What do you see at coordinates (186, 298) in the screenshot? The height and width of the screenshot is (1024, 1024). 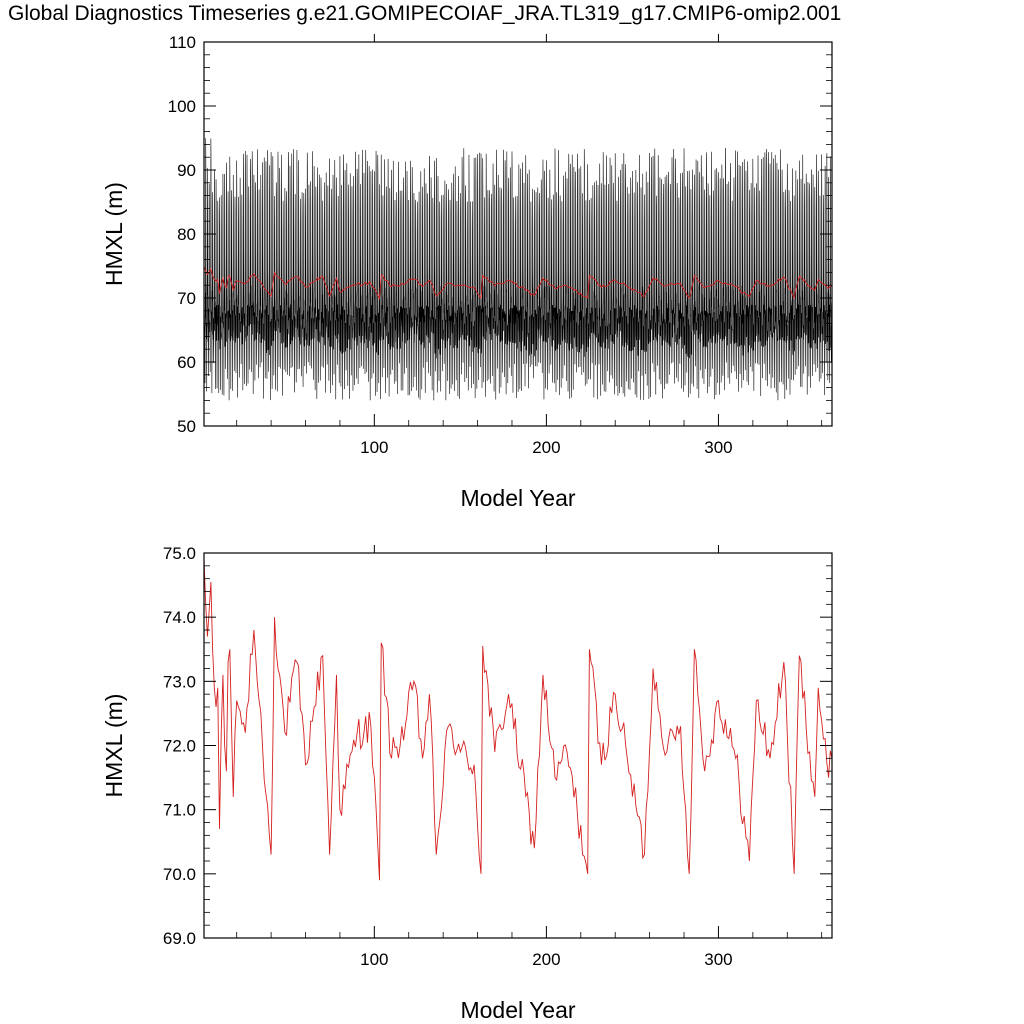 I see `y-tick-label: 70` at bounding box center [186, 298].